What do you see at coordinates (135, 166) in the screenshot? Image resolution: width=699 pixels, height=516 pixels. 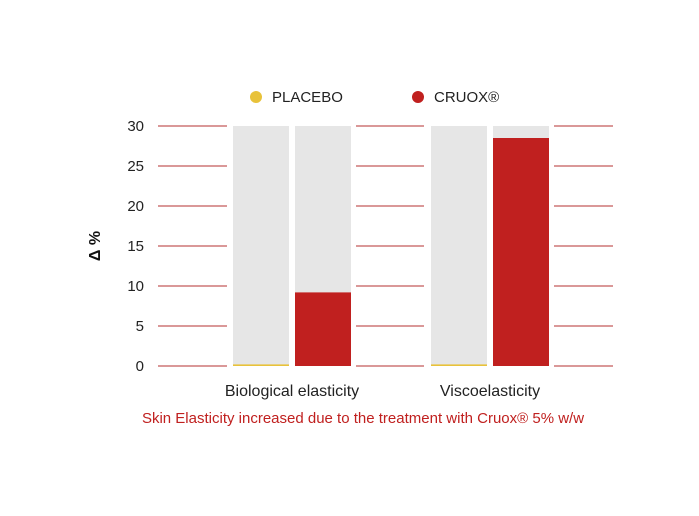 I see `y-tick-label-25: 25` at bounding box center [135, 166].